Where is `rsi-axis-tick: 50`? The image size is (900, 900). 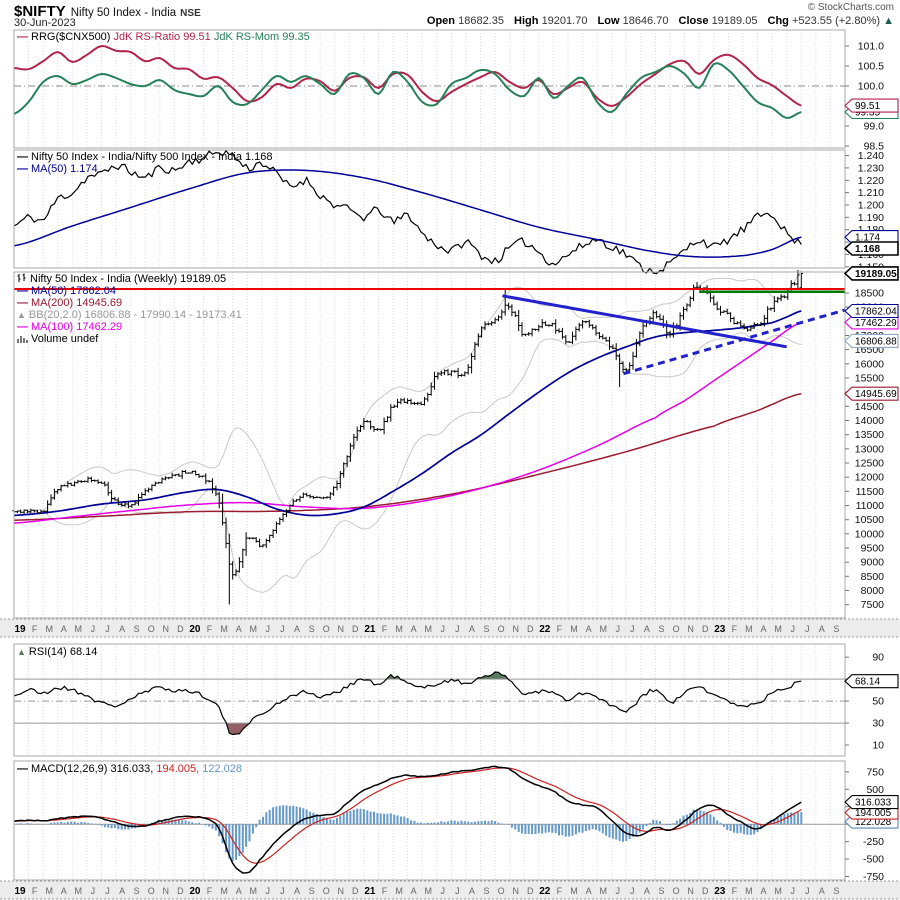
rsi-axis-tick: 50 is located at coordinates (878, 702).